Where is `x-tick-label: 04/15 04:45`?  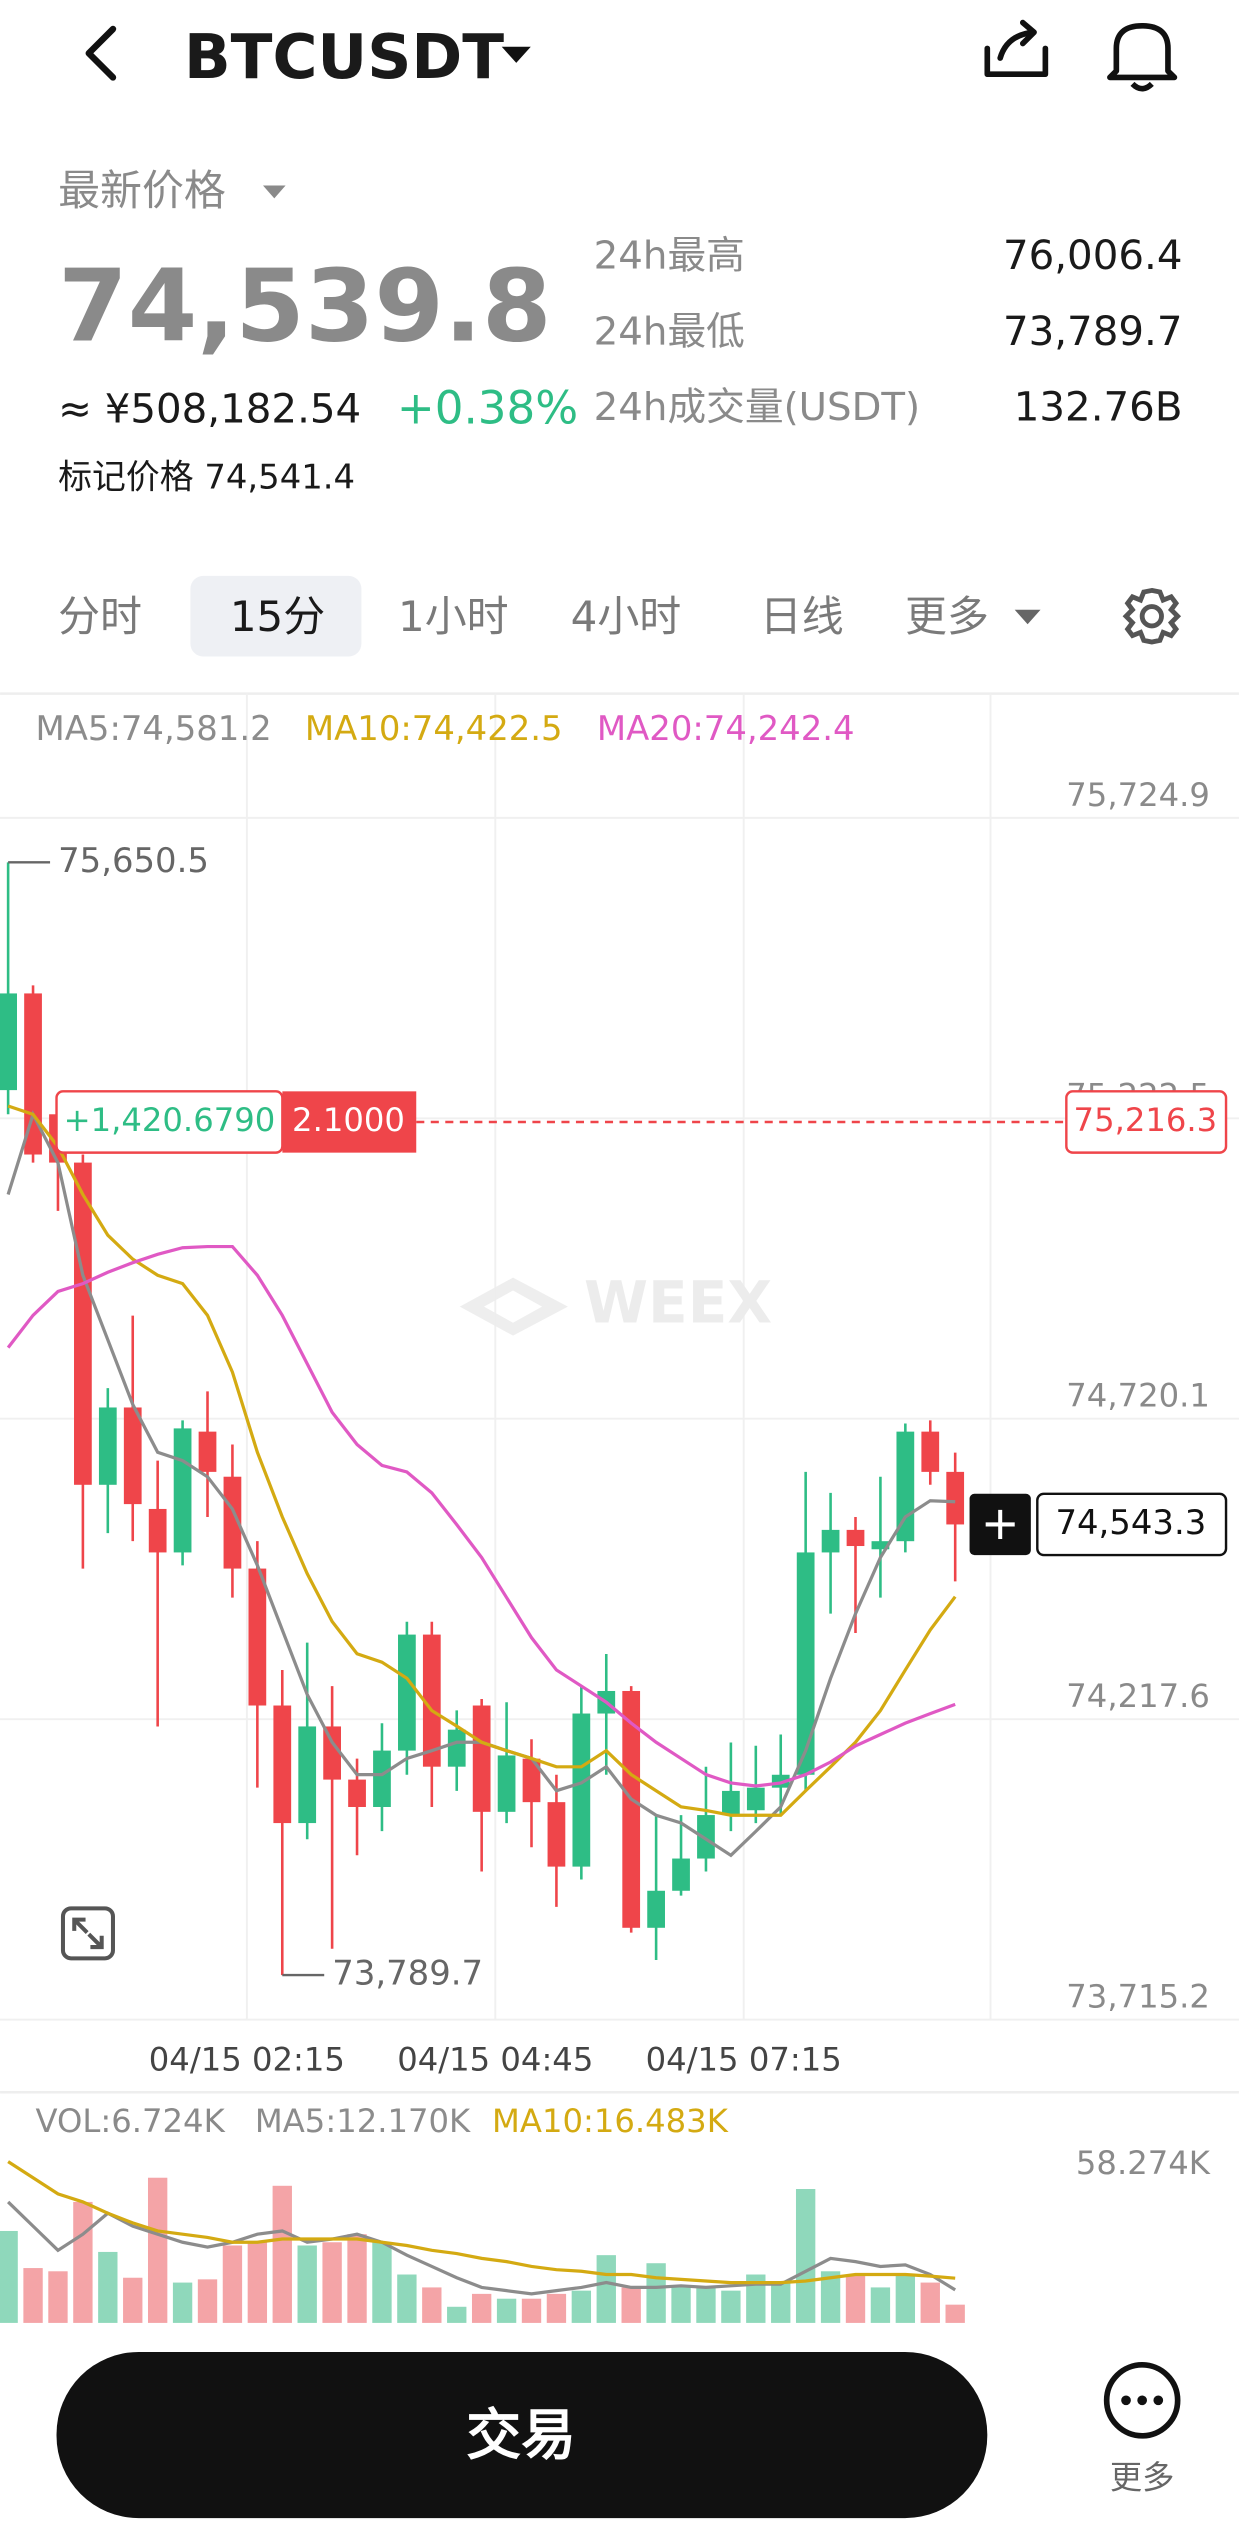 x-tick-label: 04/15 04:45 is located at coordinates (495, 2060).